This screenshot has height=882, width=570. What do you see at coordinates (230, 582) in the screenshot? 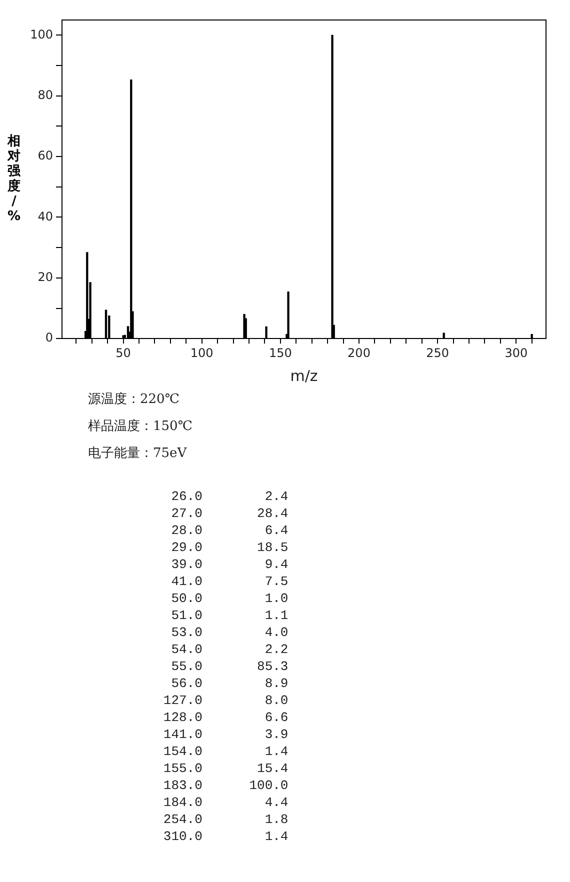
I see `text: 41.0 7.5` at bounding box center [230, 582].